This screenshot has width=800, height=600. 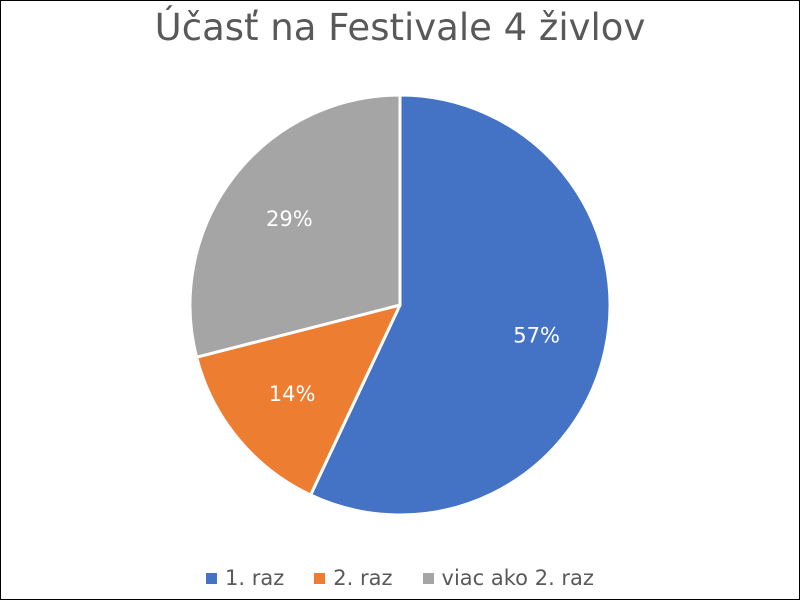 I want to click on legend-item-more-than-twice: viac ako 2. raz, so click(x=508, y=578).